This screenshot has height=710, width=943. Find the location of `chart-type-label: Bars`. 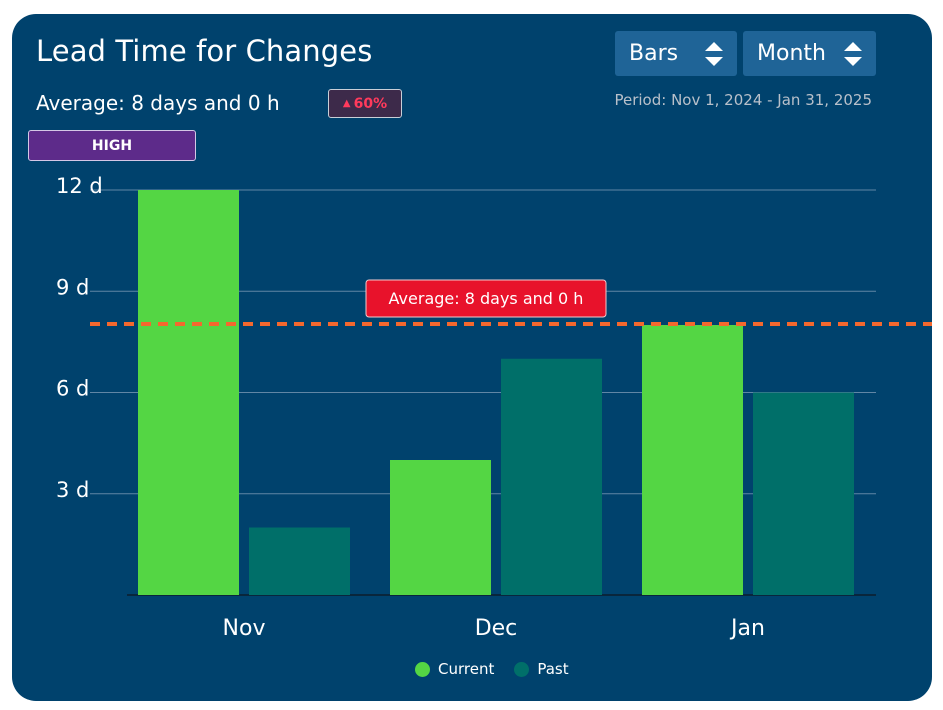

chart-type-label: Bars is located at coordinates (654, 53).